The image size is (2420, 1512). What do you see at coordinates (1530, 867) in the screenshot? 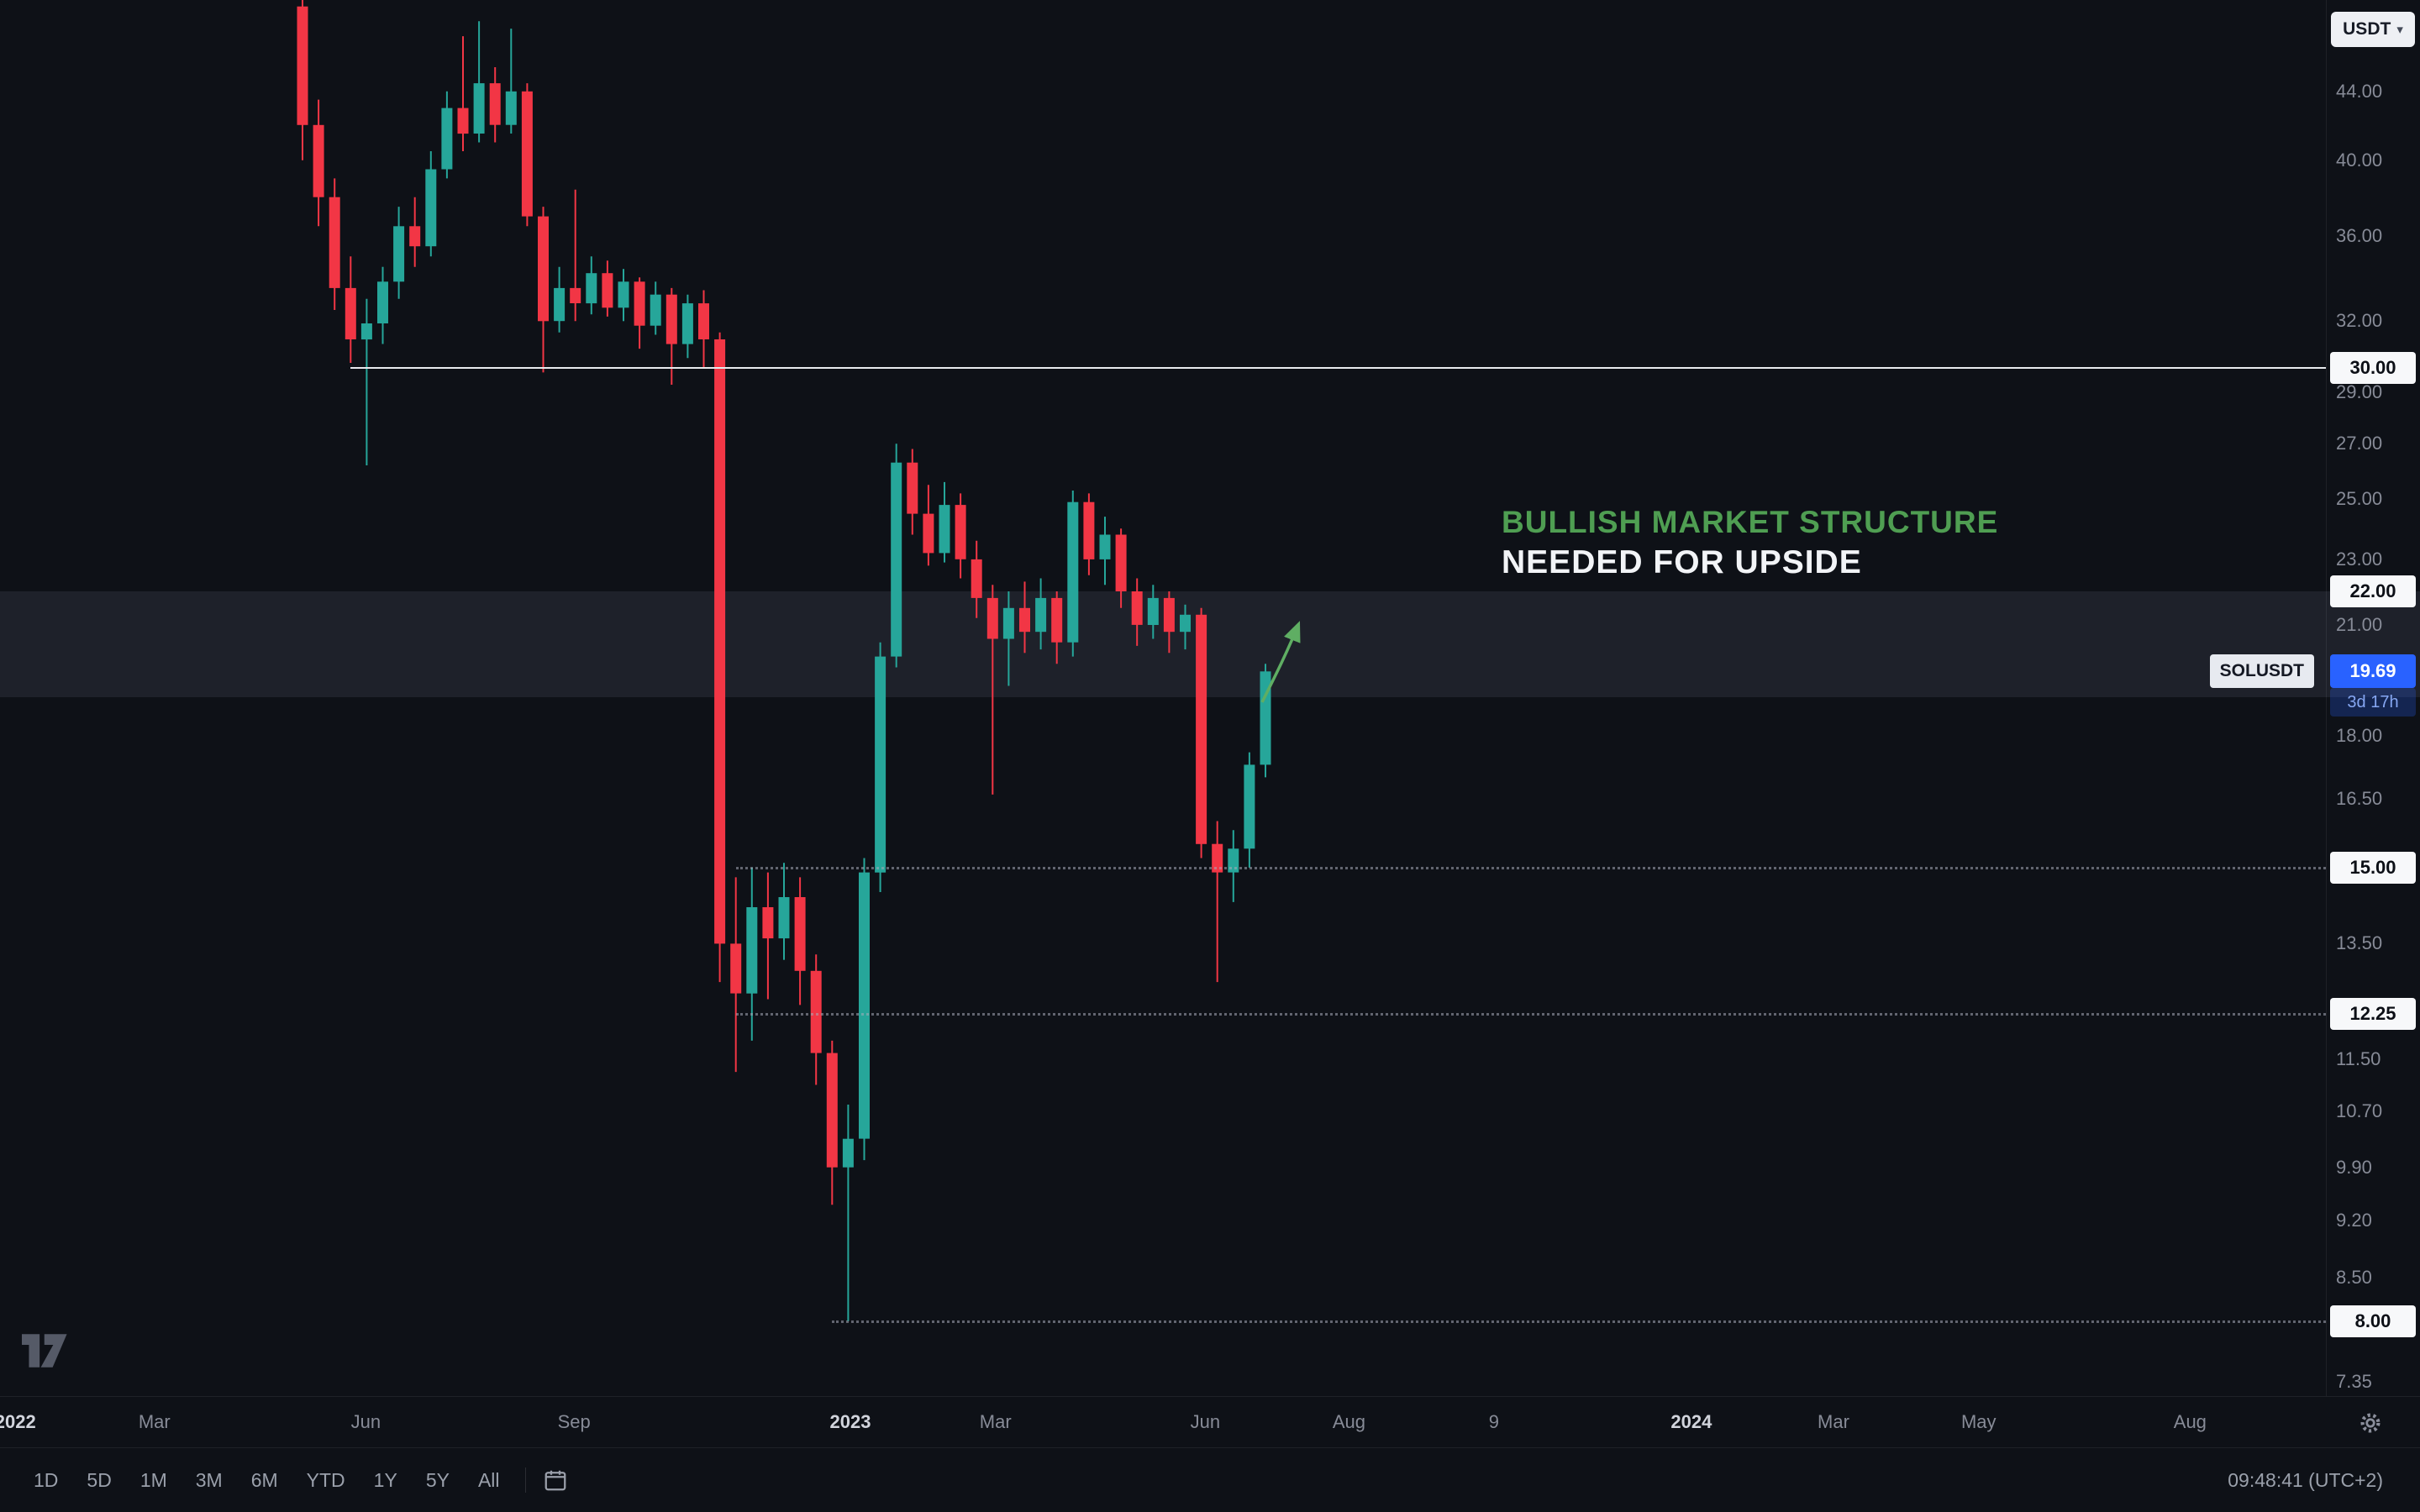
I see `level-line-15.00` at bounding box center [1530, 867].